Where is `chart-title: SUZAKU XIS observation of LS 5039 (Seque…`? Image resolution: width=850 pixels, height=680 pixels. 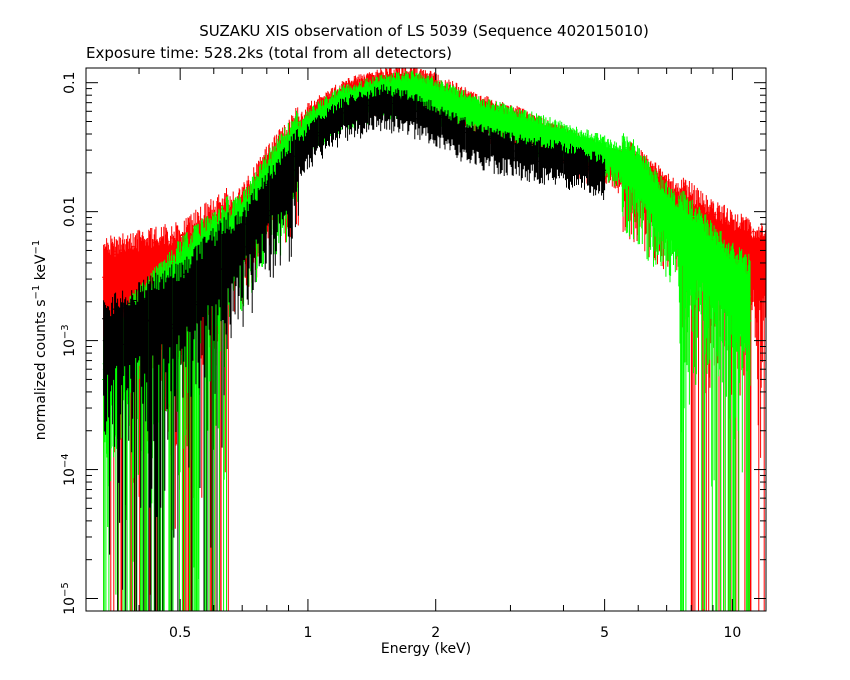
chart-title: SUZAKU XIS observation of LS 5039 (Seque… is located at coordinates (424, 31).